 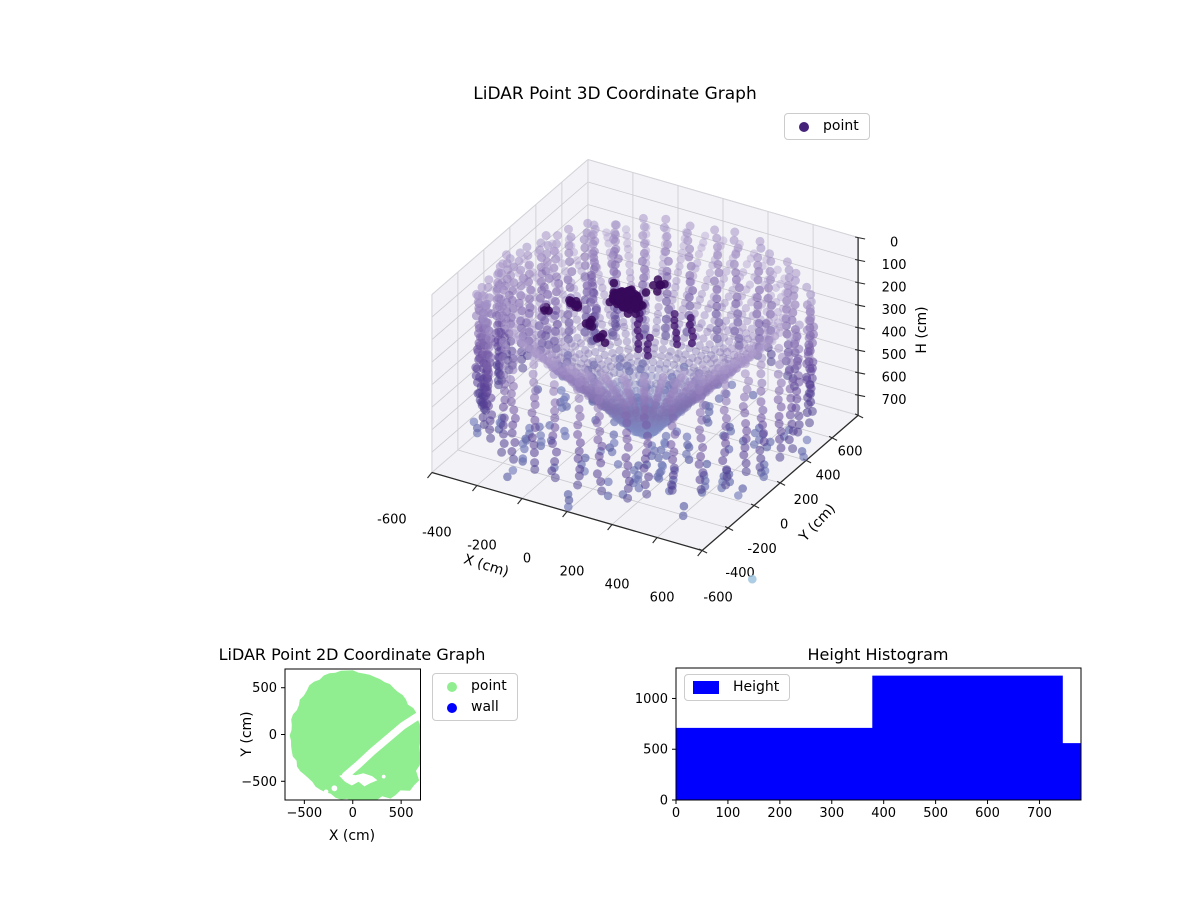 I want to click on plot2d-legend: point wall, so click(x=475, y=697).